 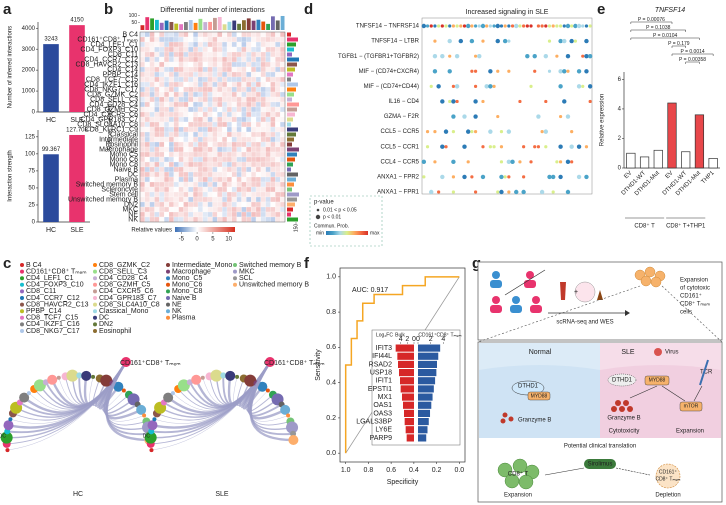 I want to click on legend-dot, so click(x=22, y=284).